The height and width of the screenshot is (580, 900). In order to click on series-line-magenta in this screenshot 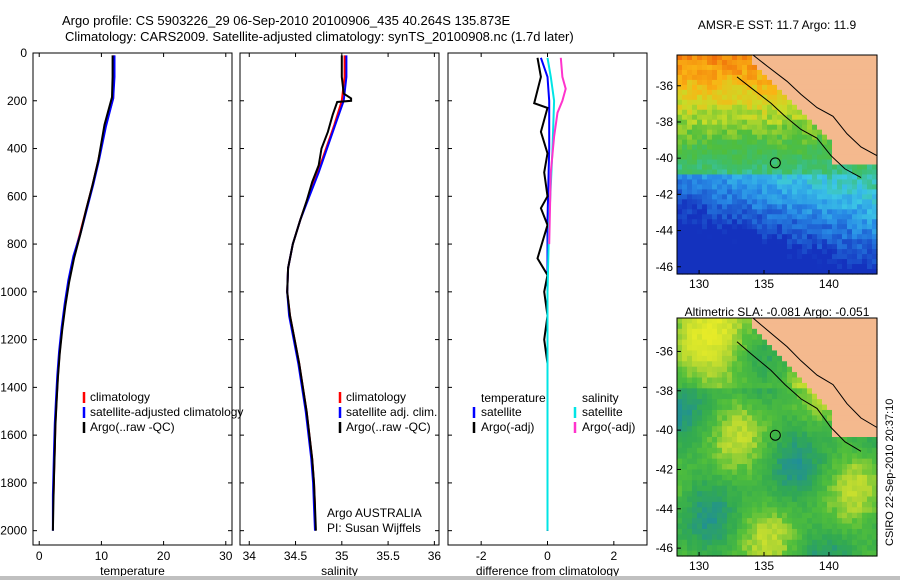, I will do `click(557, 151)`.